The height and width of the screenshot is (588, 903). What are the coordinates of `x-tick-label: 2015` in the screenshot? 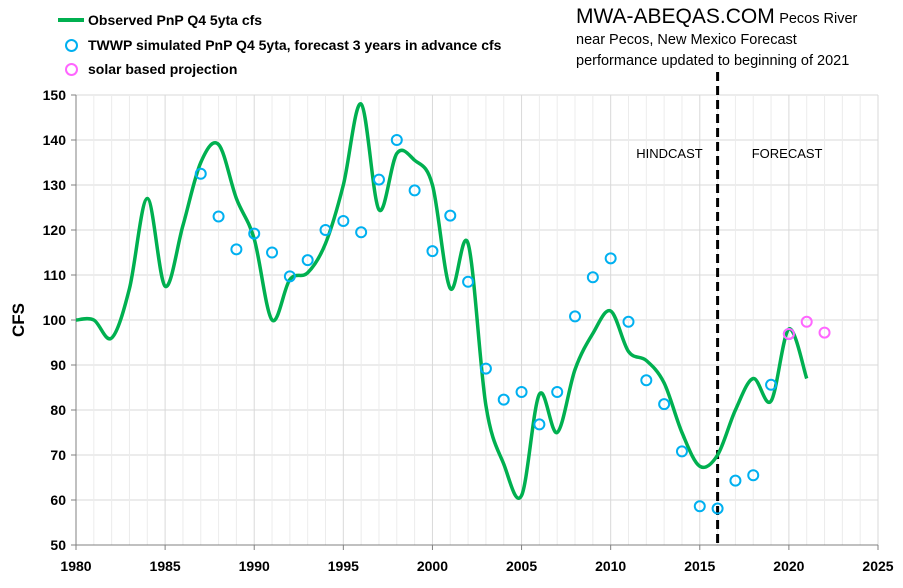 It's located at (699, 566).